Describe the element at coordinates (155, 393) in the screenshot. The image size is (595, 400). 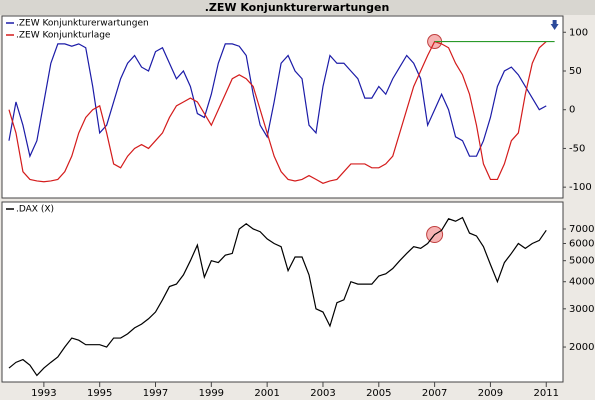
I see `x-tick-label: 1997` at that location.